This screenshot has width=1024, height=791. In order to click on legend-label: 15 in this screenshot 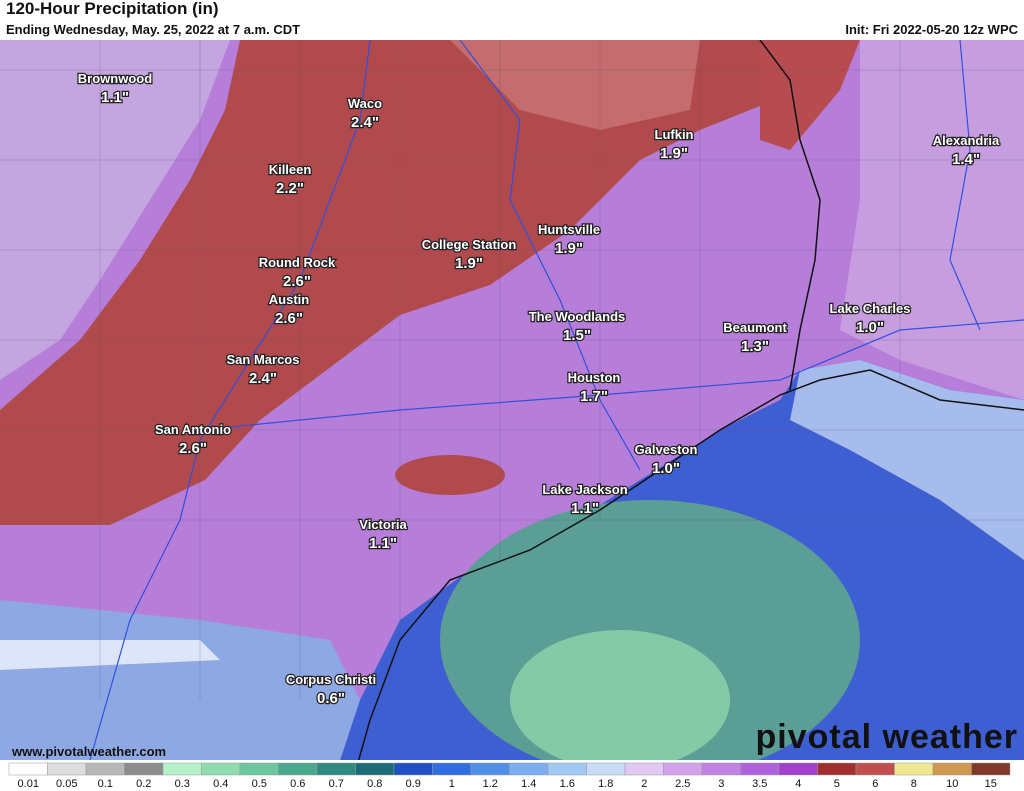, I will do `click(991, 784)`.